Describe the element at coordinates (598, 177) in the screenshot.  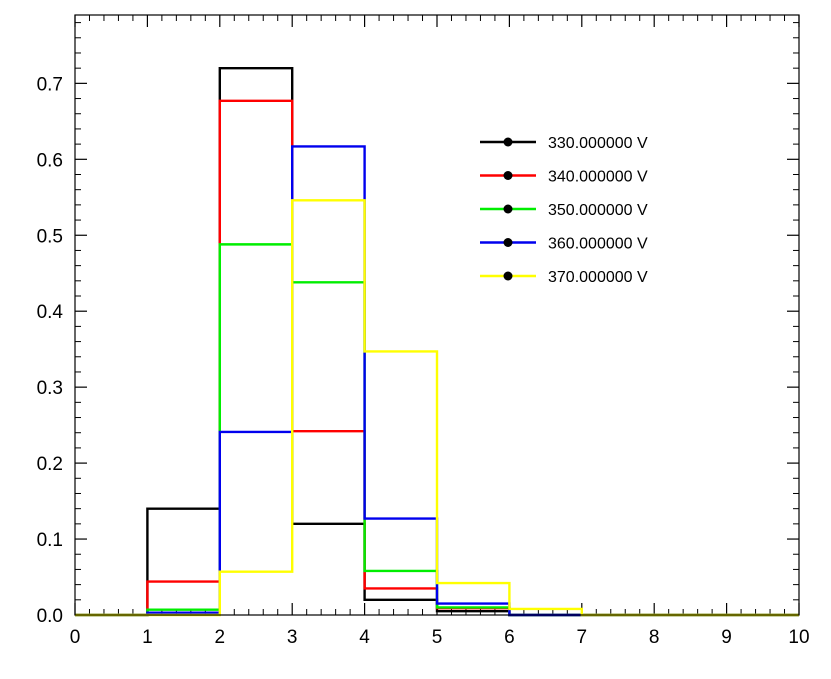
I see `legend-label-2: 340.000000 V` at that location.